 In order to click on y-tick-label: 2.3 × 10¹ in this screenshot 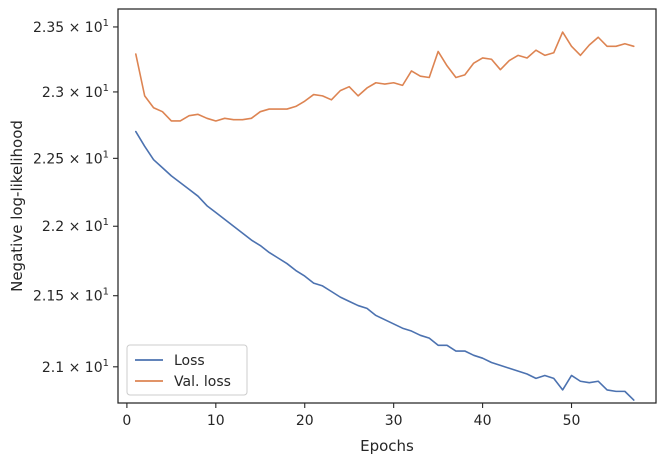, I will do `click(75, 92)`.